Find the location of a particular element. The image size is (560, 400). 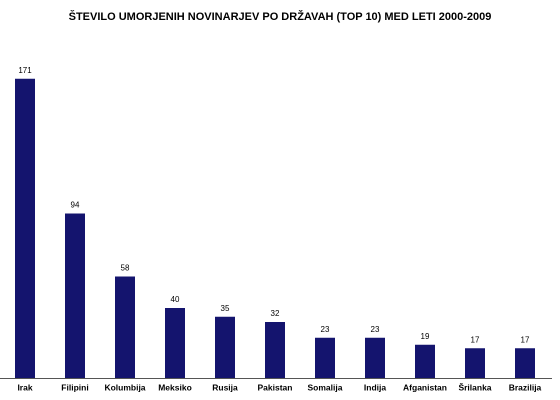

x-tick-label: Šrilanka is located at coordinates (474, 386).